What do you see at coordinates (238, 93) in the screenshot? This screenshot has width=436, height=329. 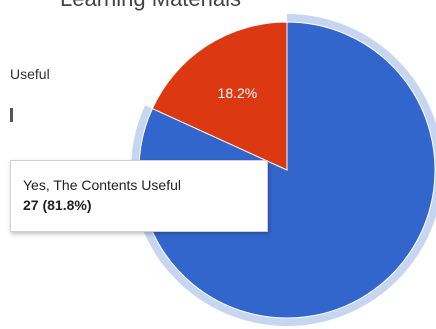 I see `pie-slice-label-2: 18.2%` at bounding box center [238, 93].